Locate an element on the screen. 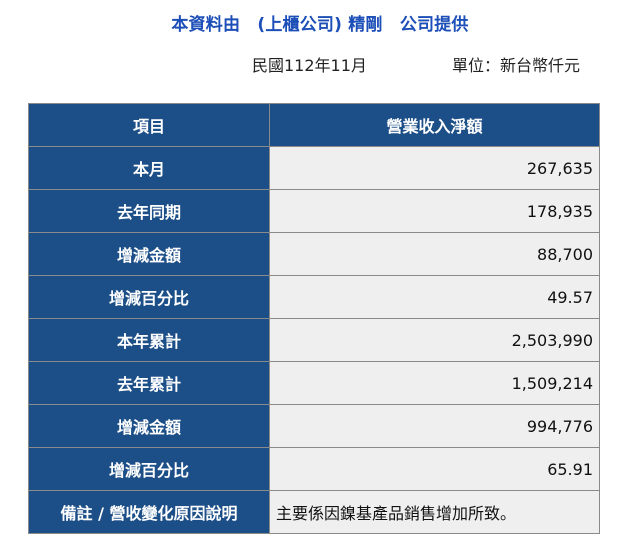 The width and height of the screenshot is (640, 560). table-header-row: 項目 營業收入淨額 is located at coordinates (314, 125).